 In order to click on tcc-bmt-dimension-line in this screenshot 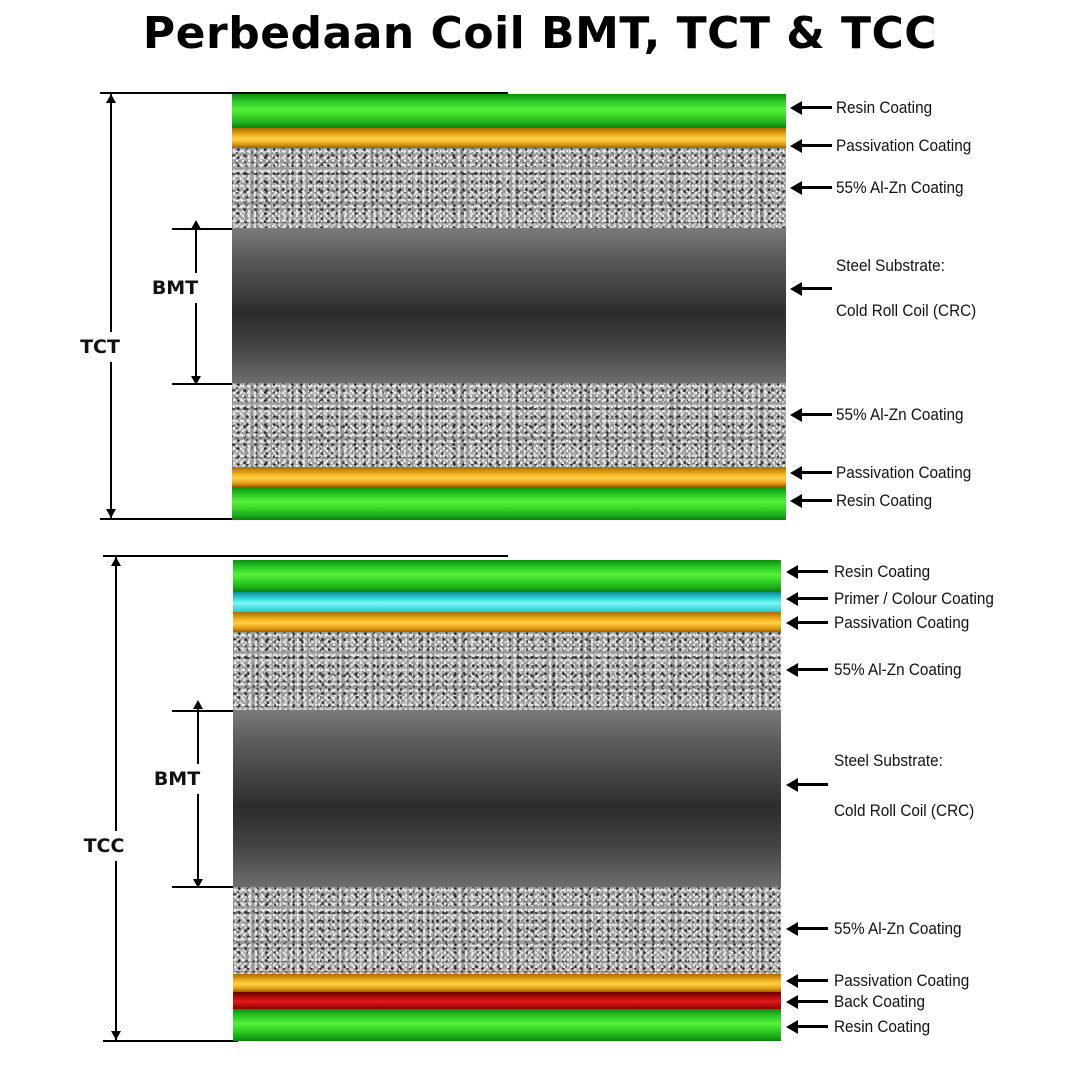, I will do `click(198, 795)`.